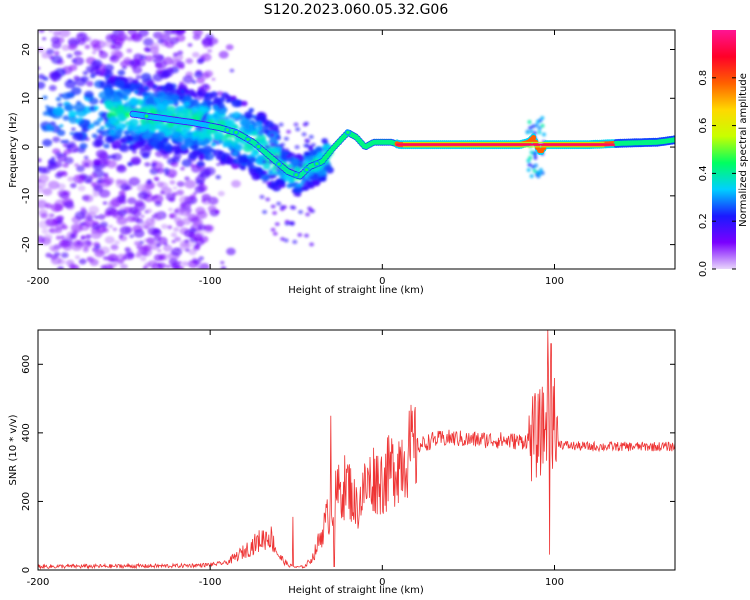 This screenshot has height=600, width=750. Describe the element at coordinates (402, 145) in the screenshot. I see `spectrogram-ridge` at that location.